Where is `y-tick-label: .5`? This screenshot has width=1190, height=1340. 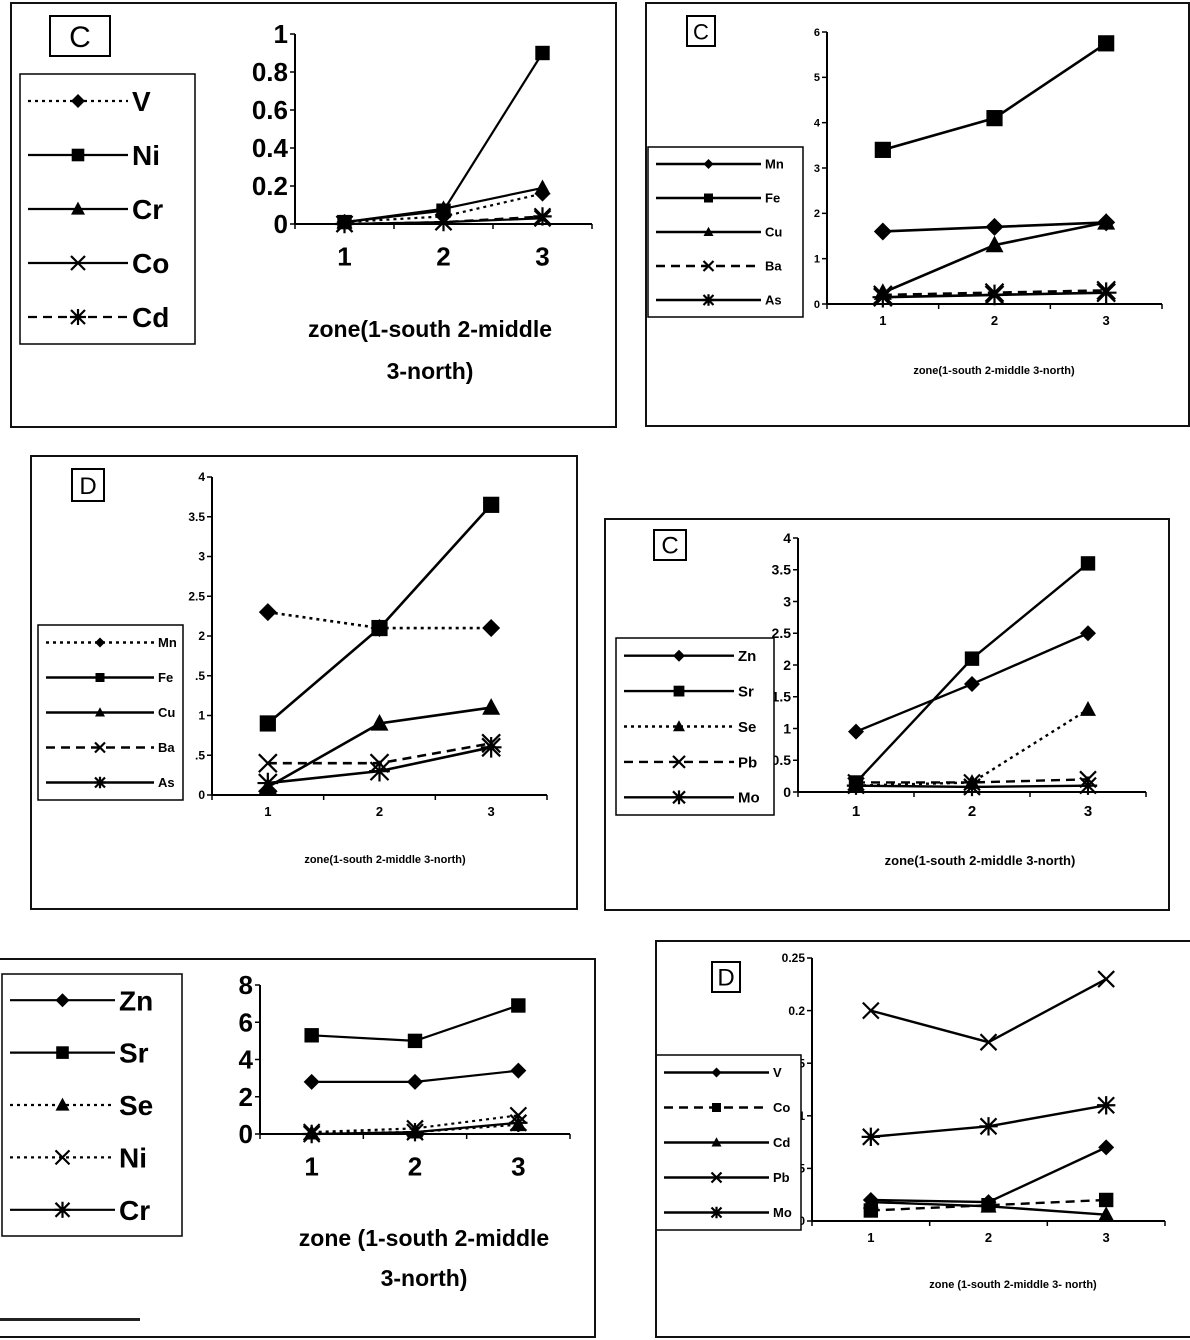
y-tick-label: .5 is located at coordinates (200, 755).